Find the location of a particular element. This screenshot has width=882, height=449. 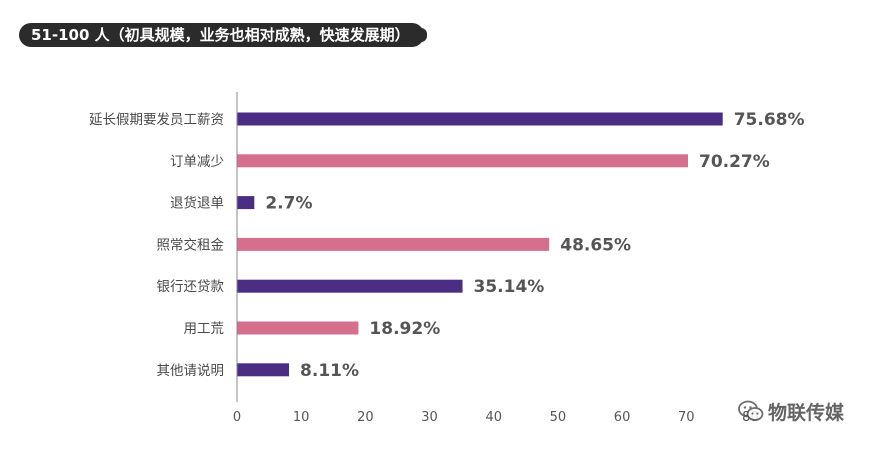

x-tick-label: 70 is located at coordinates (686, 417).